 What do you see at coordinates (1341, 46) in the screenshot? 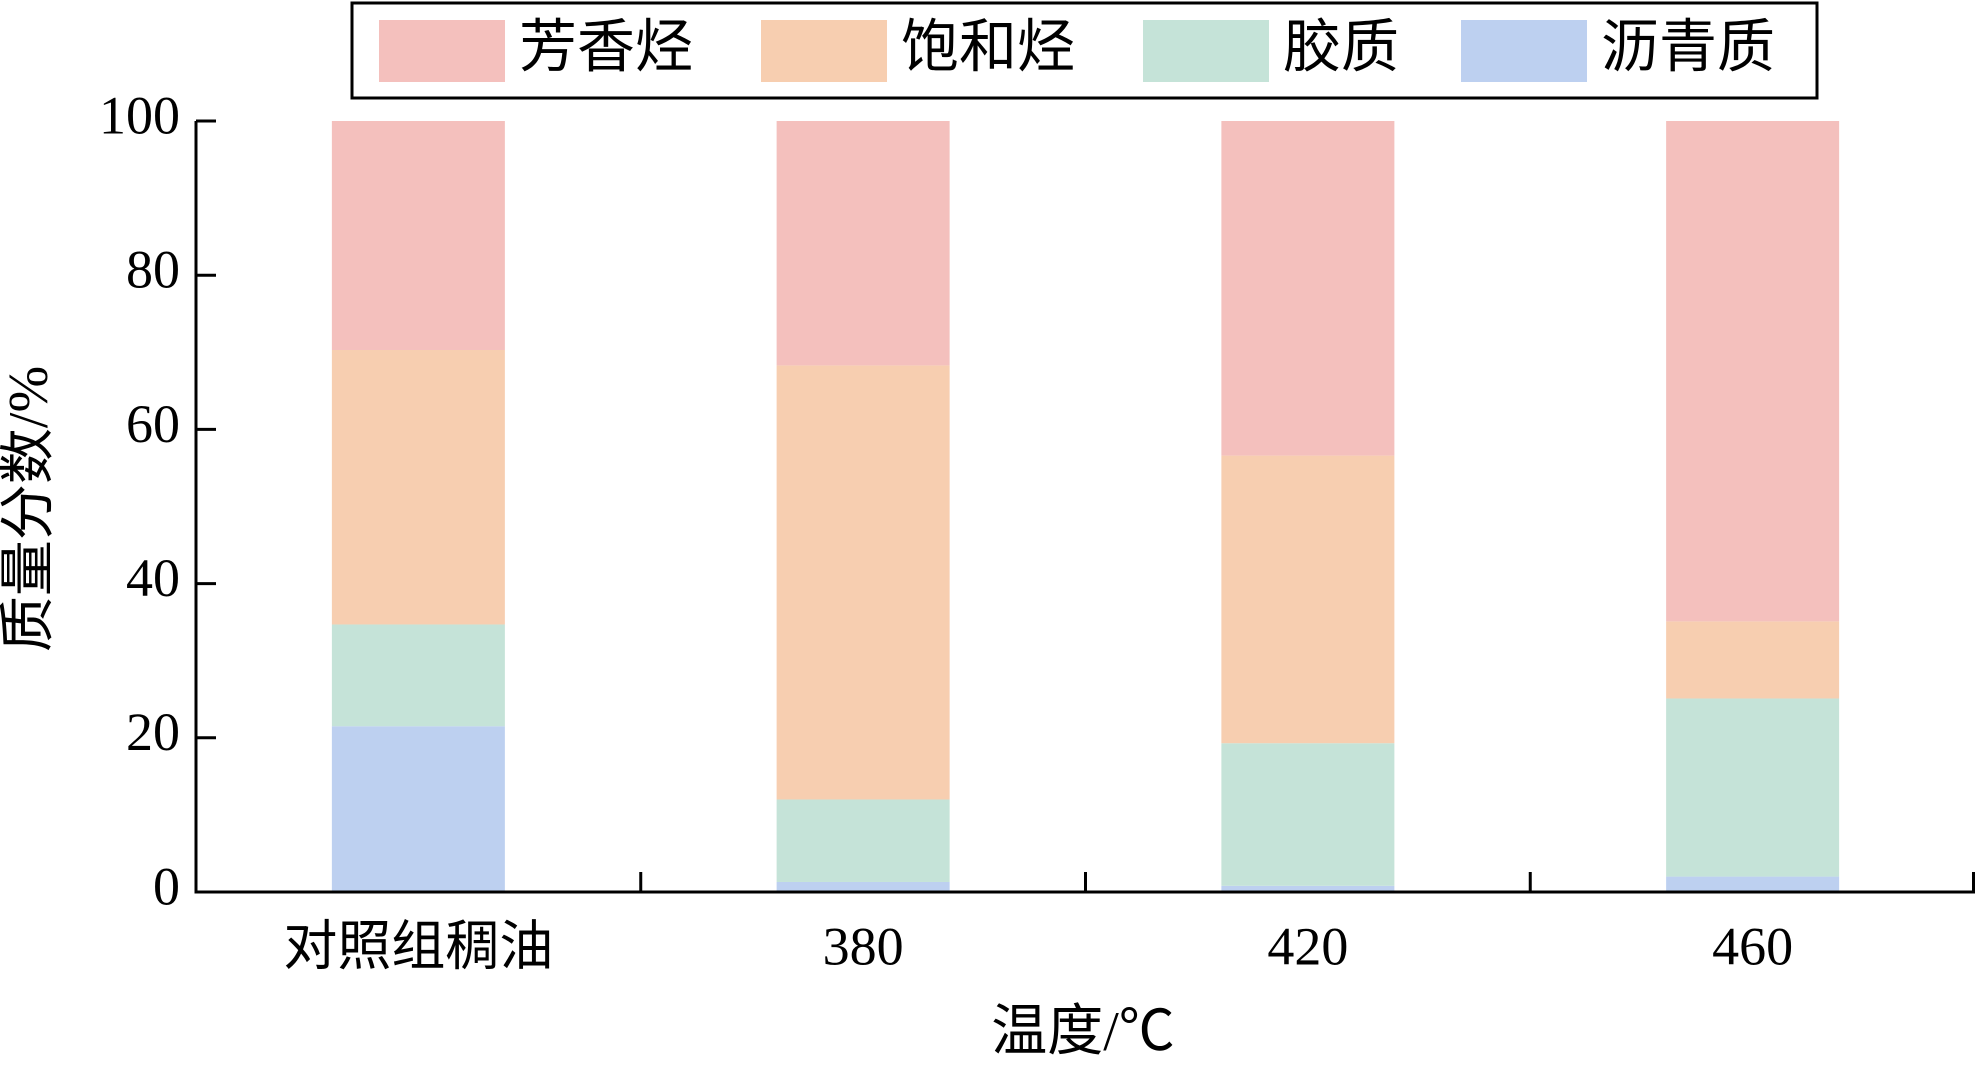
I see `legend-label: 胶质` at bounding box center [1341, 46].